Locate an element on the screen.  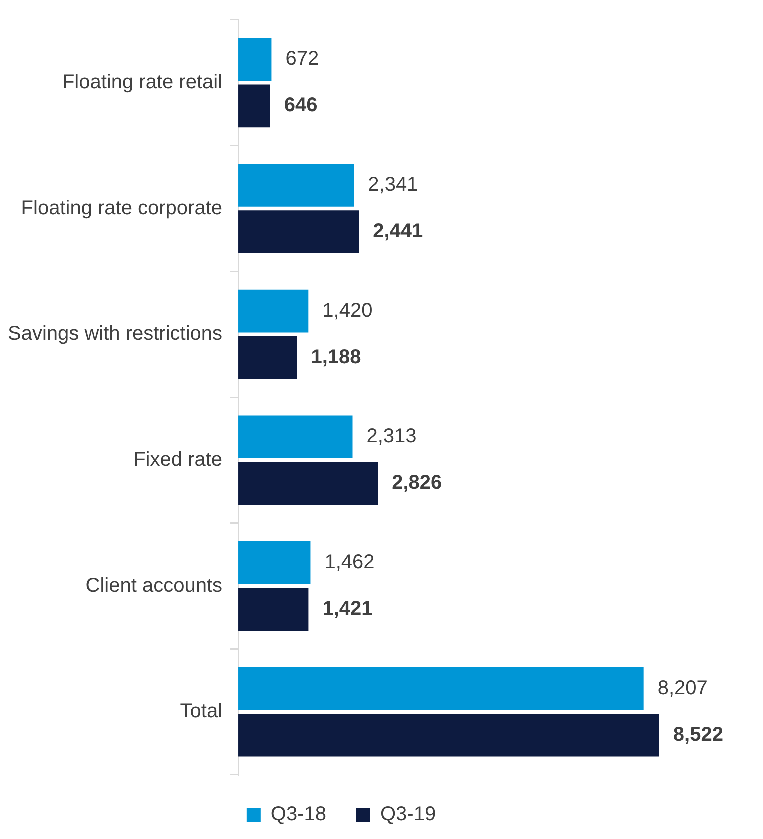
y-tick-label: Total is located at coordinates (201, 711).